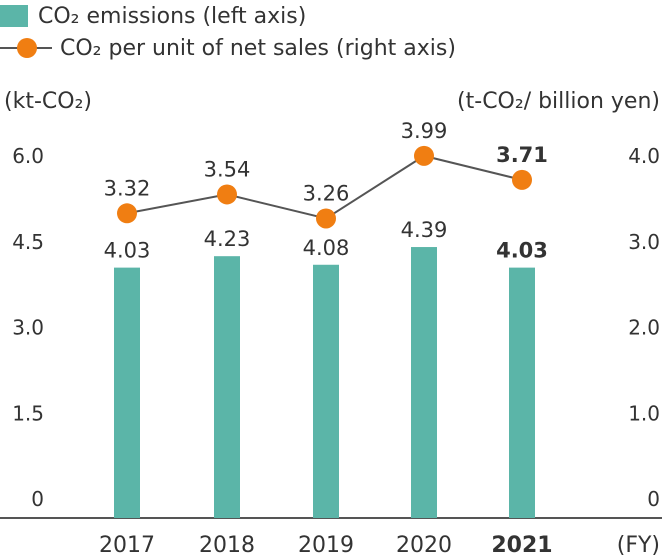  I want to click on x-axis-tick-label: 2017, so click(127, 545).